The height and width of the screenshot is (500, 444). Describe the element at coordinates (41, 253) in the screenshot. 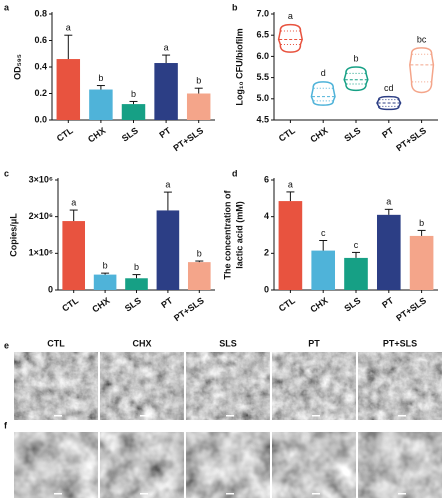

I see `y-tick-label: 1×10⁶` at that location.